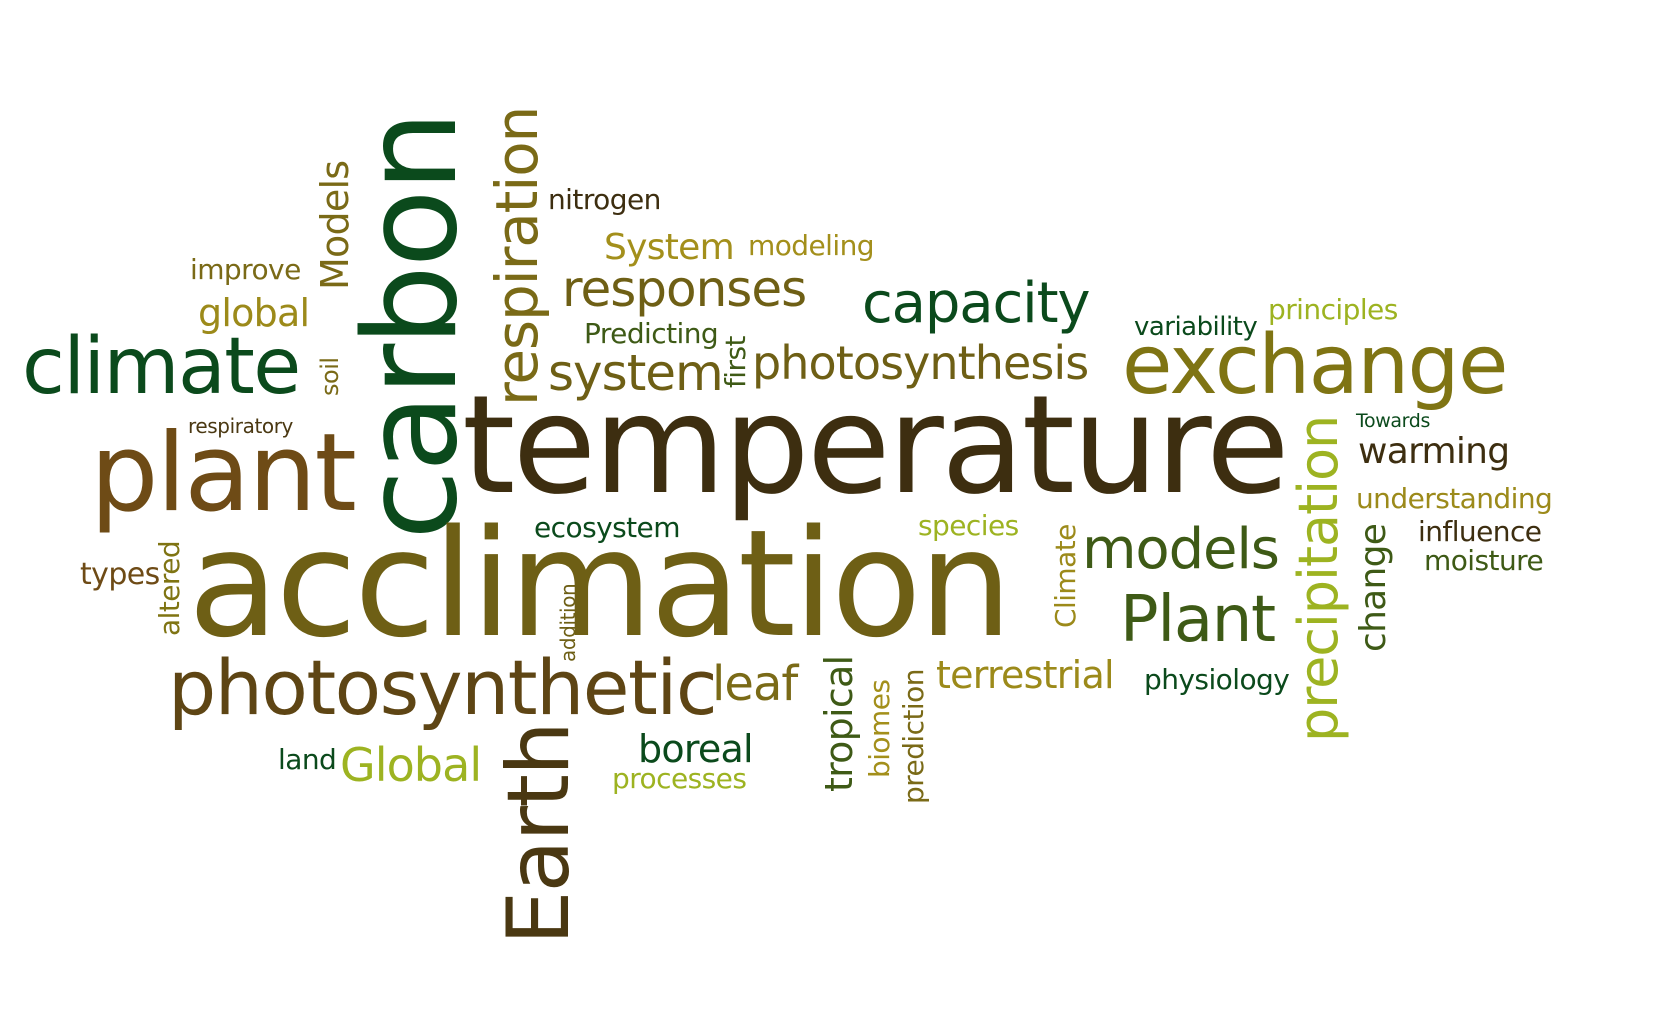  Describe the element at coordinates (1393, 421) in the screenshot. I see `word-towards: Towards` at that location.